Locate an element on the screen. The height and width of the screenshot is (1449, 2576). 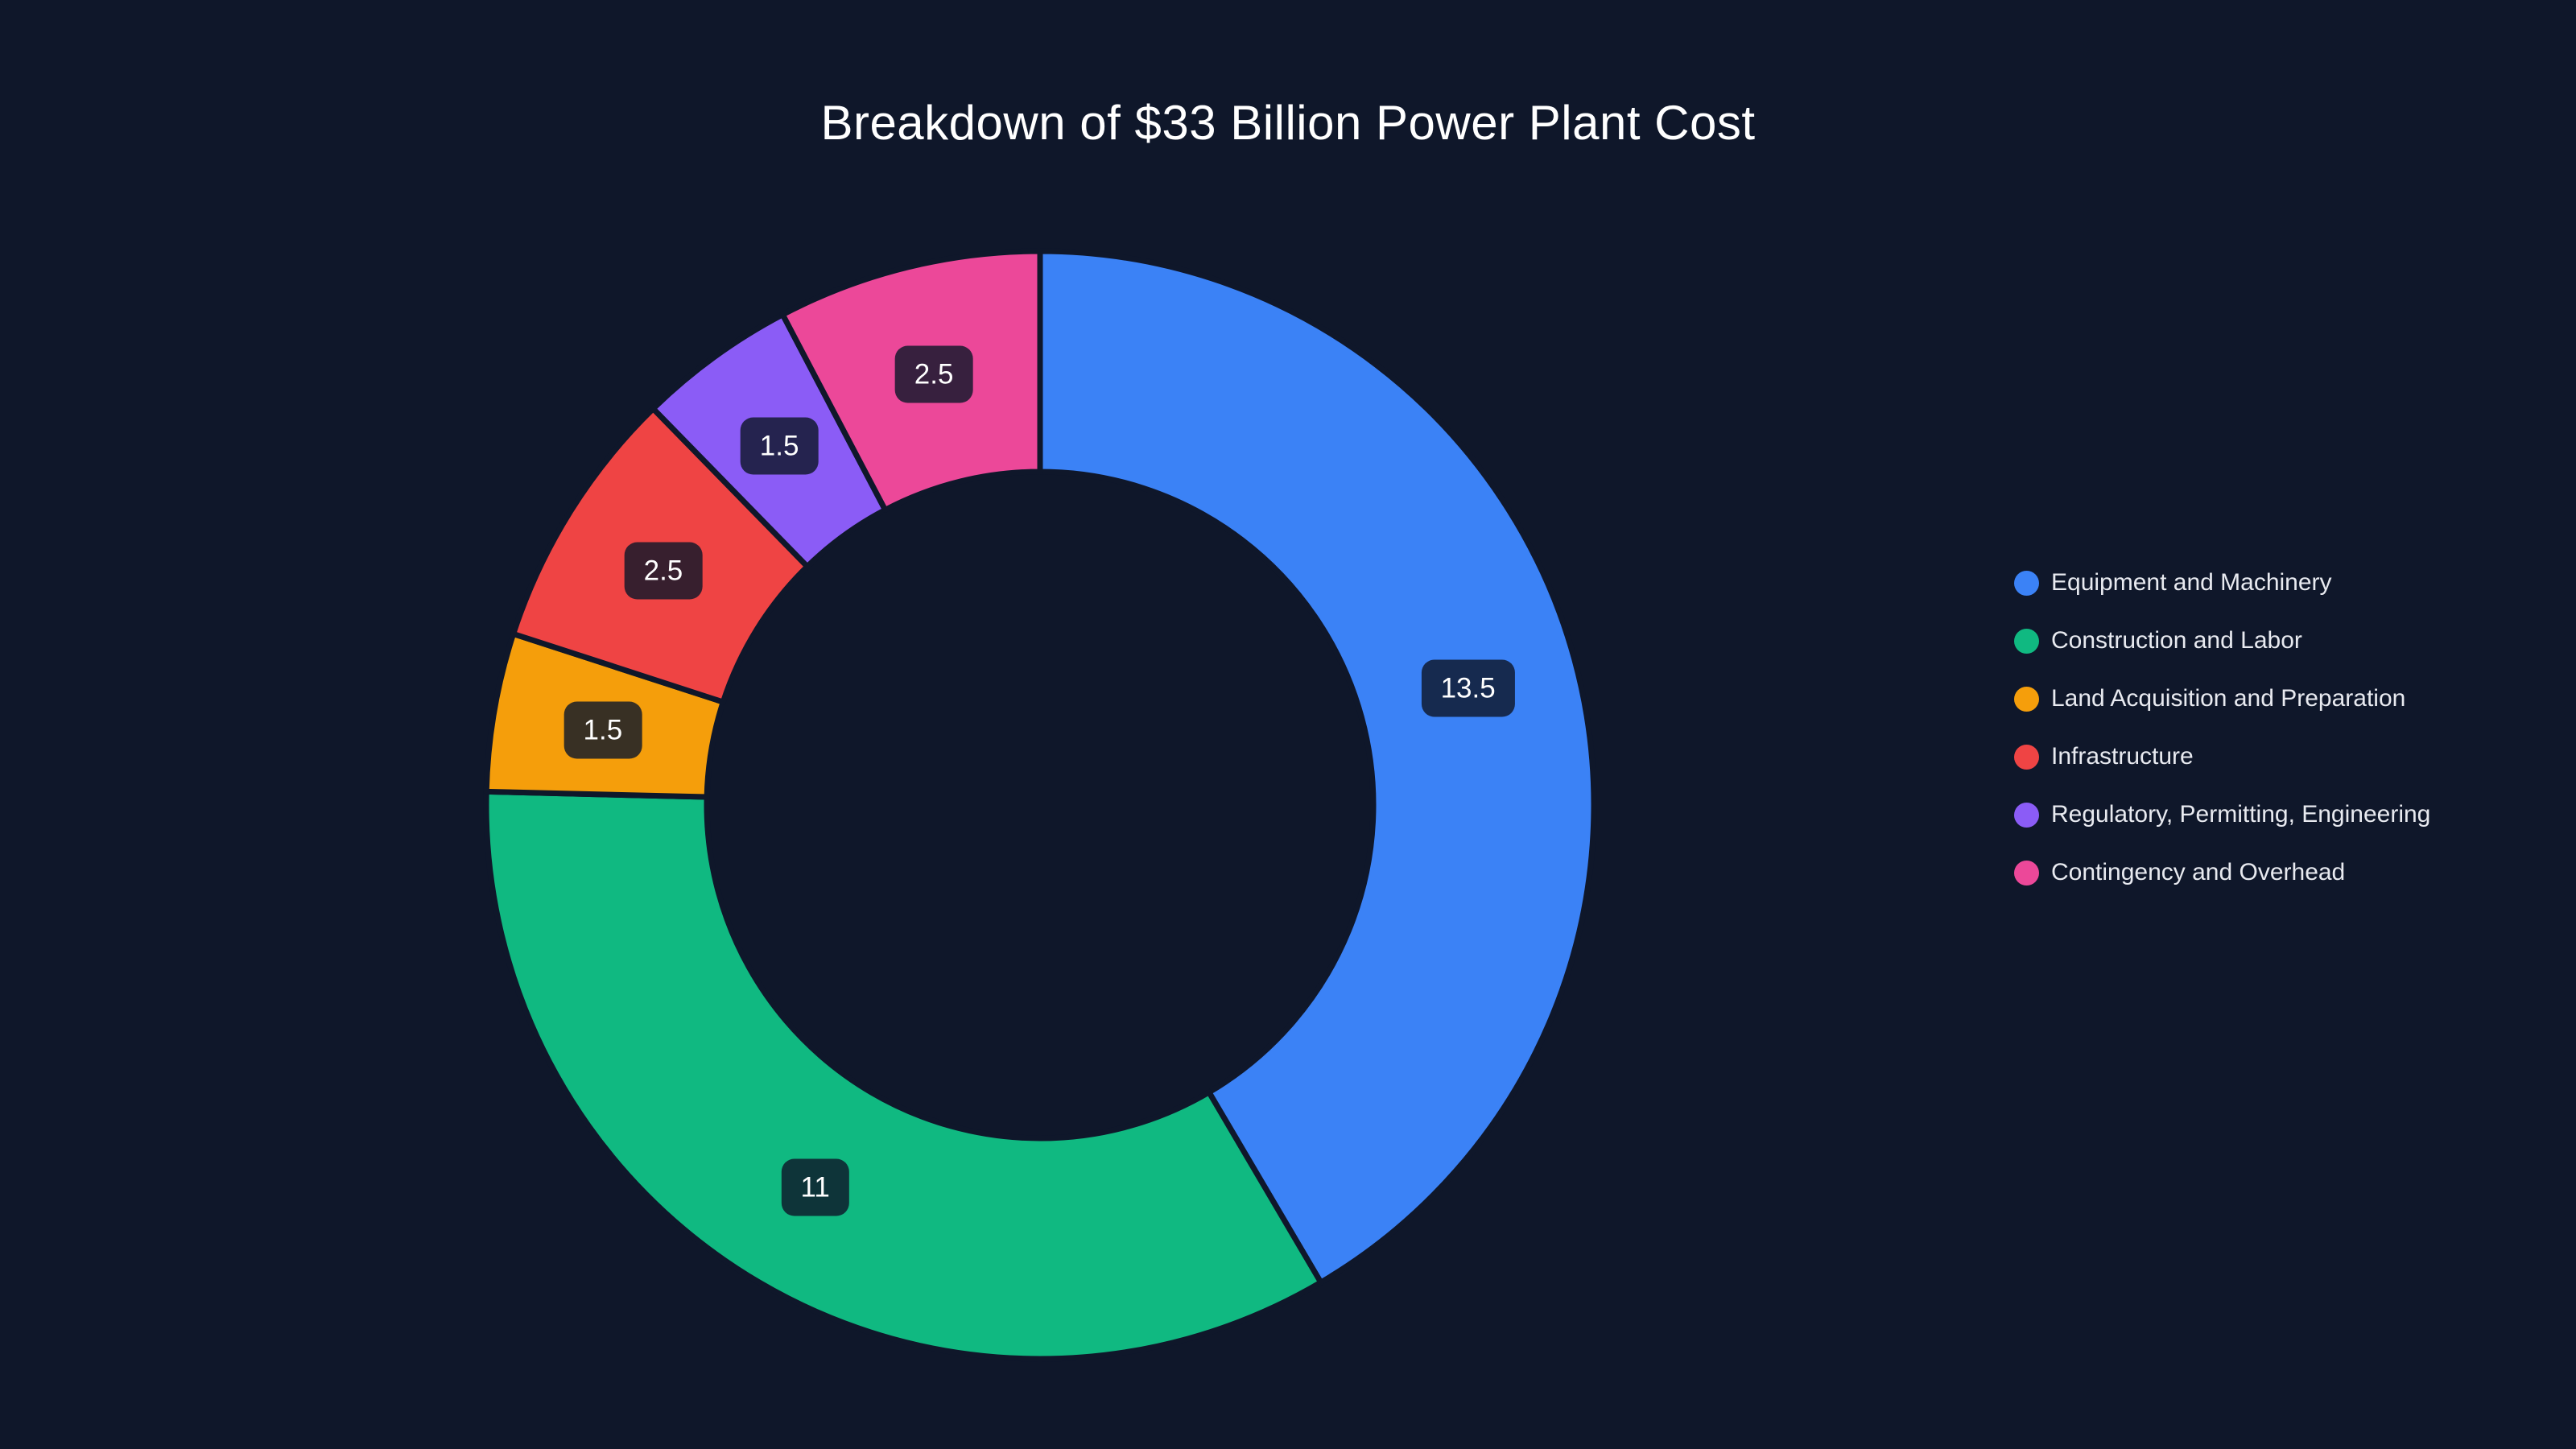
legend-label: Regulatory, Permitting, Engineering is located at coordinates (2241, 814).